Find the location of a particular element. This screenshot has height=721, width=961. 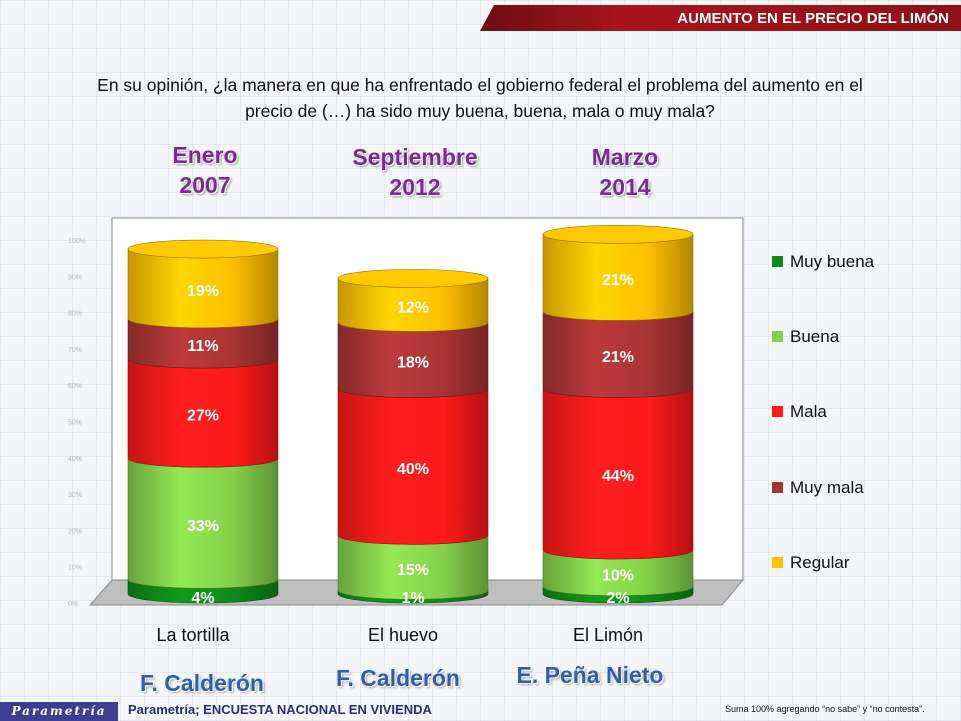

y-tick-label: 50% is located at coordinates (75, 423).